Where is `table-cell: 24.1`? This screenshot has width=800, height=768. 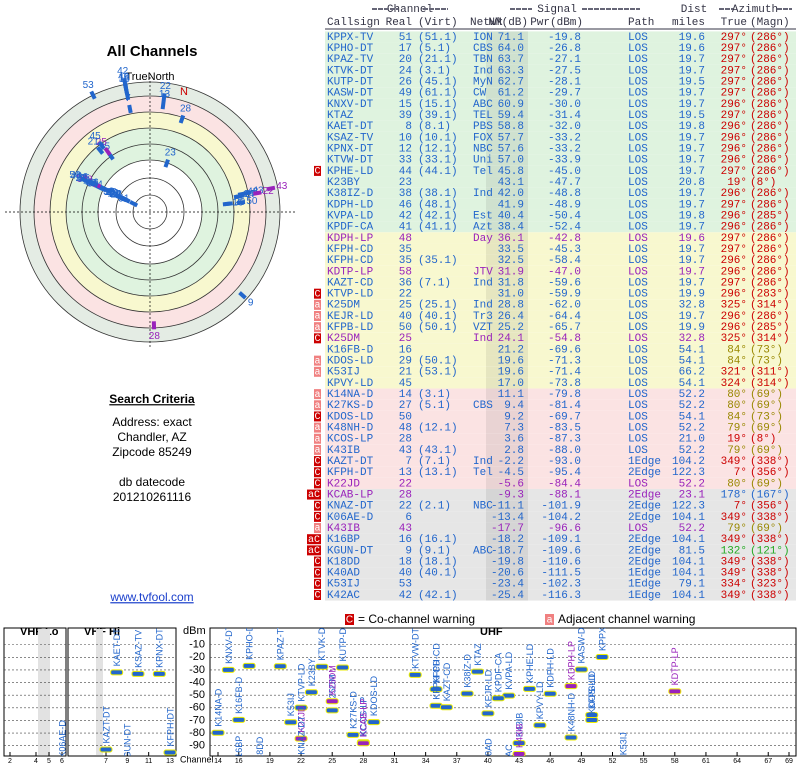 table-cell: 24.1 is located at coordinates (511, 339).